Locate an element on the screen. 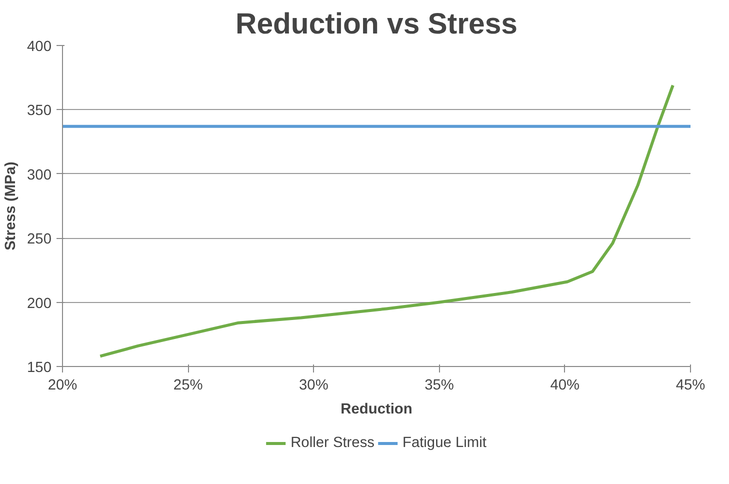 Image resolution: width=729 pixels, height=484 pixels. legend-label: Fatigue Limit is located at coordinates (444, 442).